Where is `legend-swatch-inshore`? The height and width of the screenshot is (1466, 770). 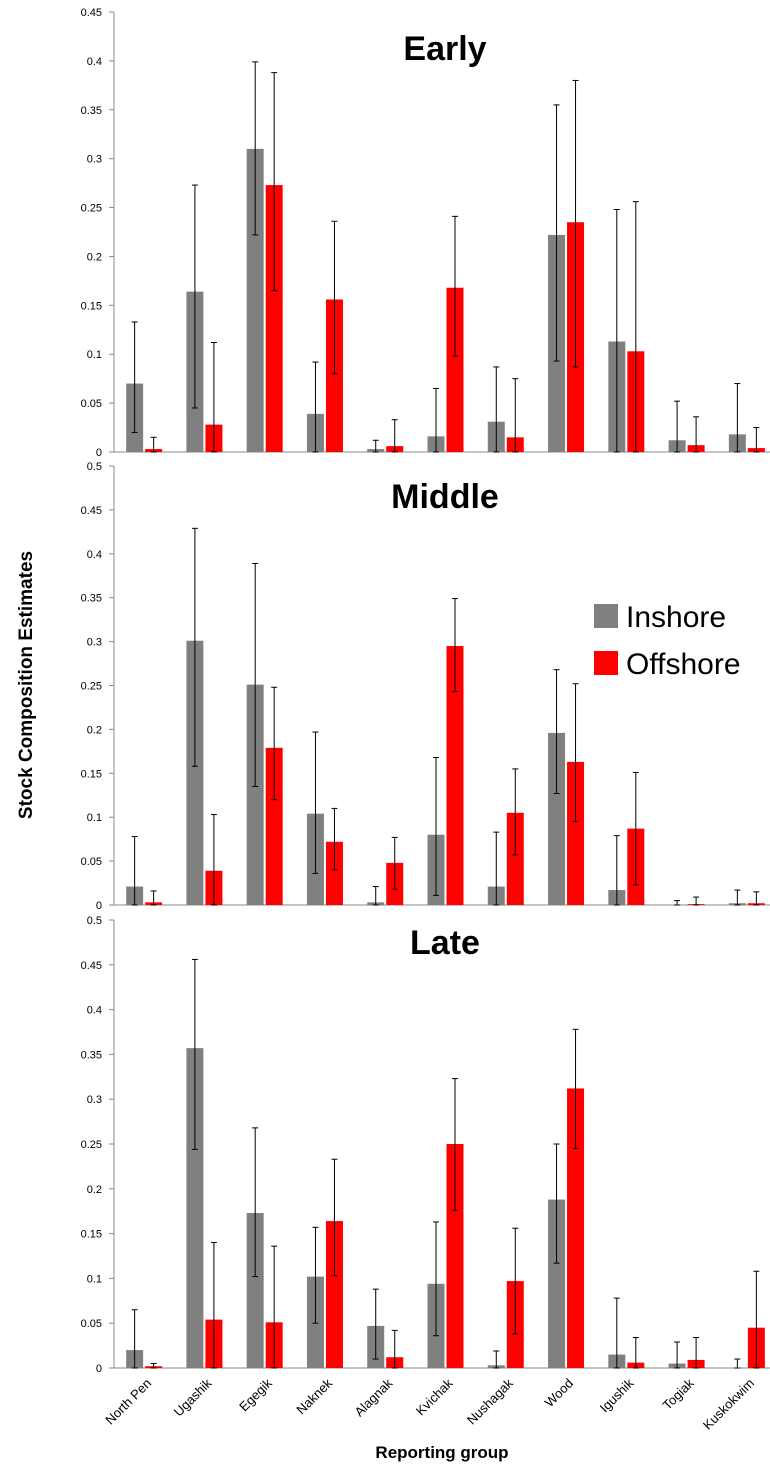
legend-swatch-inshore is located at coordinates (606, 616).